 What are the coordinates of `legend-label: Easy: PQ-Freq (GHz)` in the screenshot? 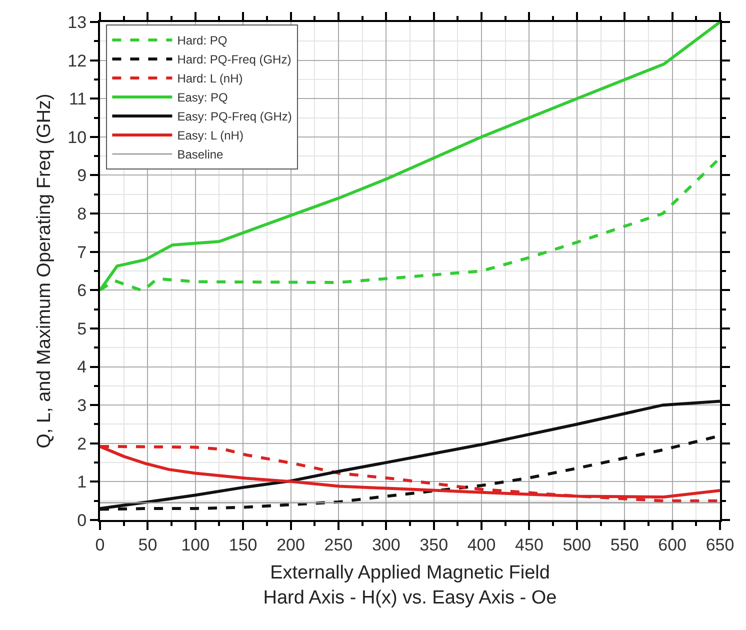 It's located at (234, 117).